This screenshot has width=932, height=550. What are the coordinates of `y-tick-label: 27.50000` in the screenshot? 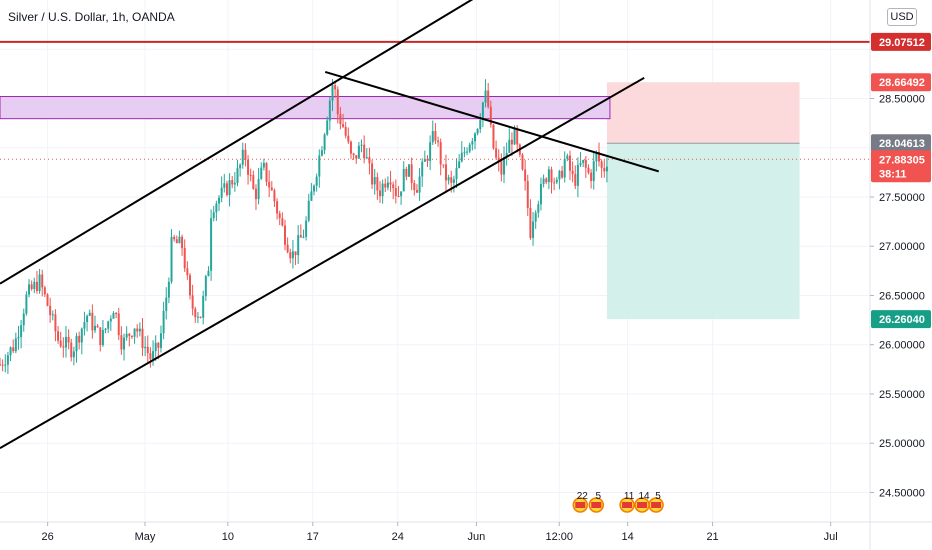 It's located at (902, 198).